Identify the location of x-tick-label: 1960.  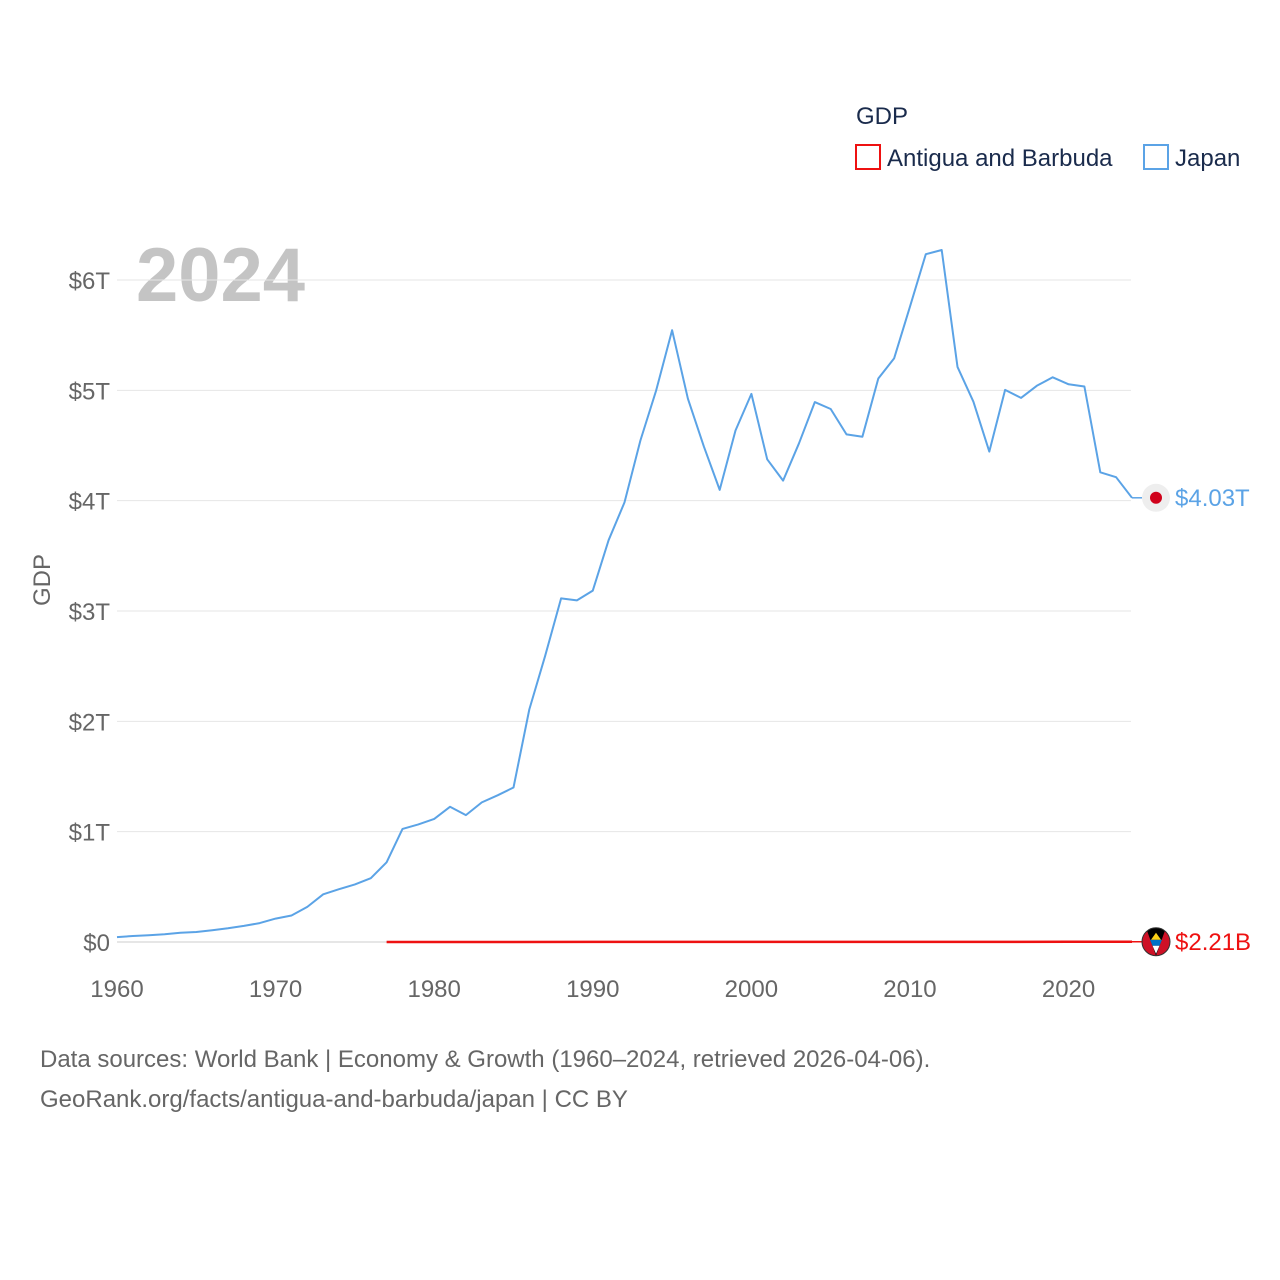
(116, 989).